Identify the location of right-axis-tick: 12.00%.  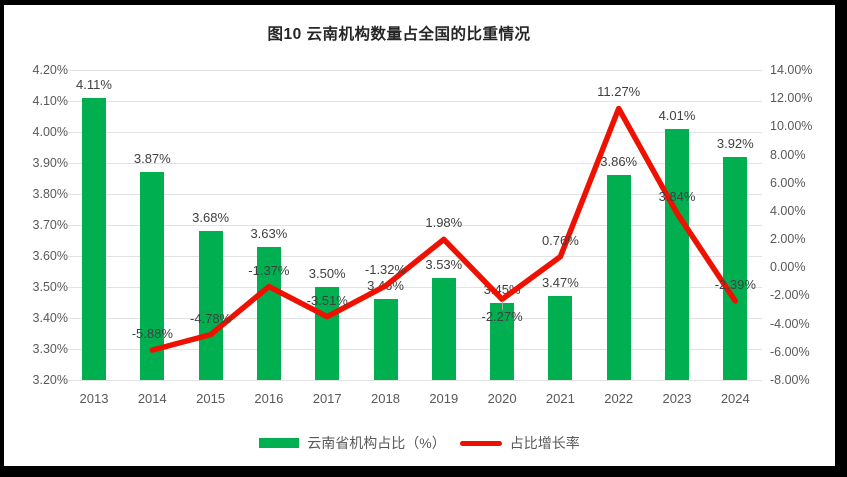
(791, 98).